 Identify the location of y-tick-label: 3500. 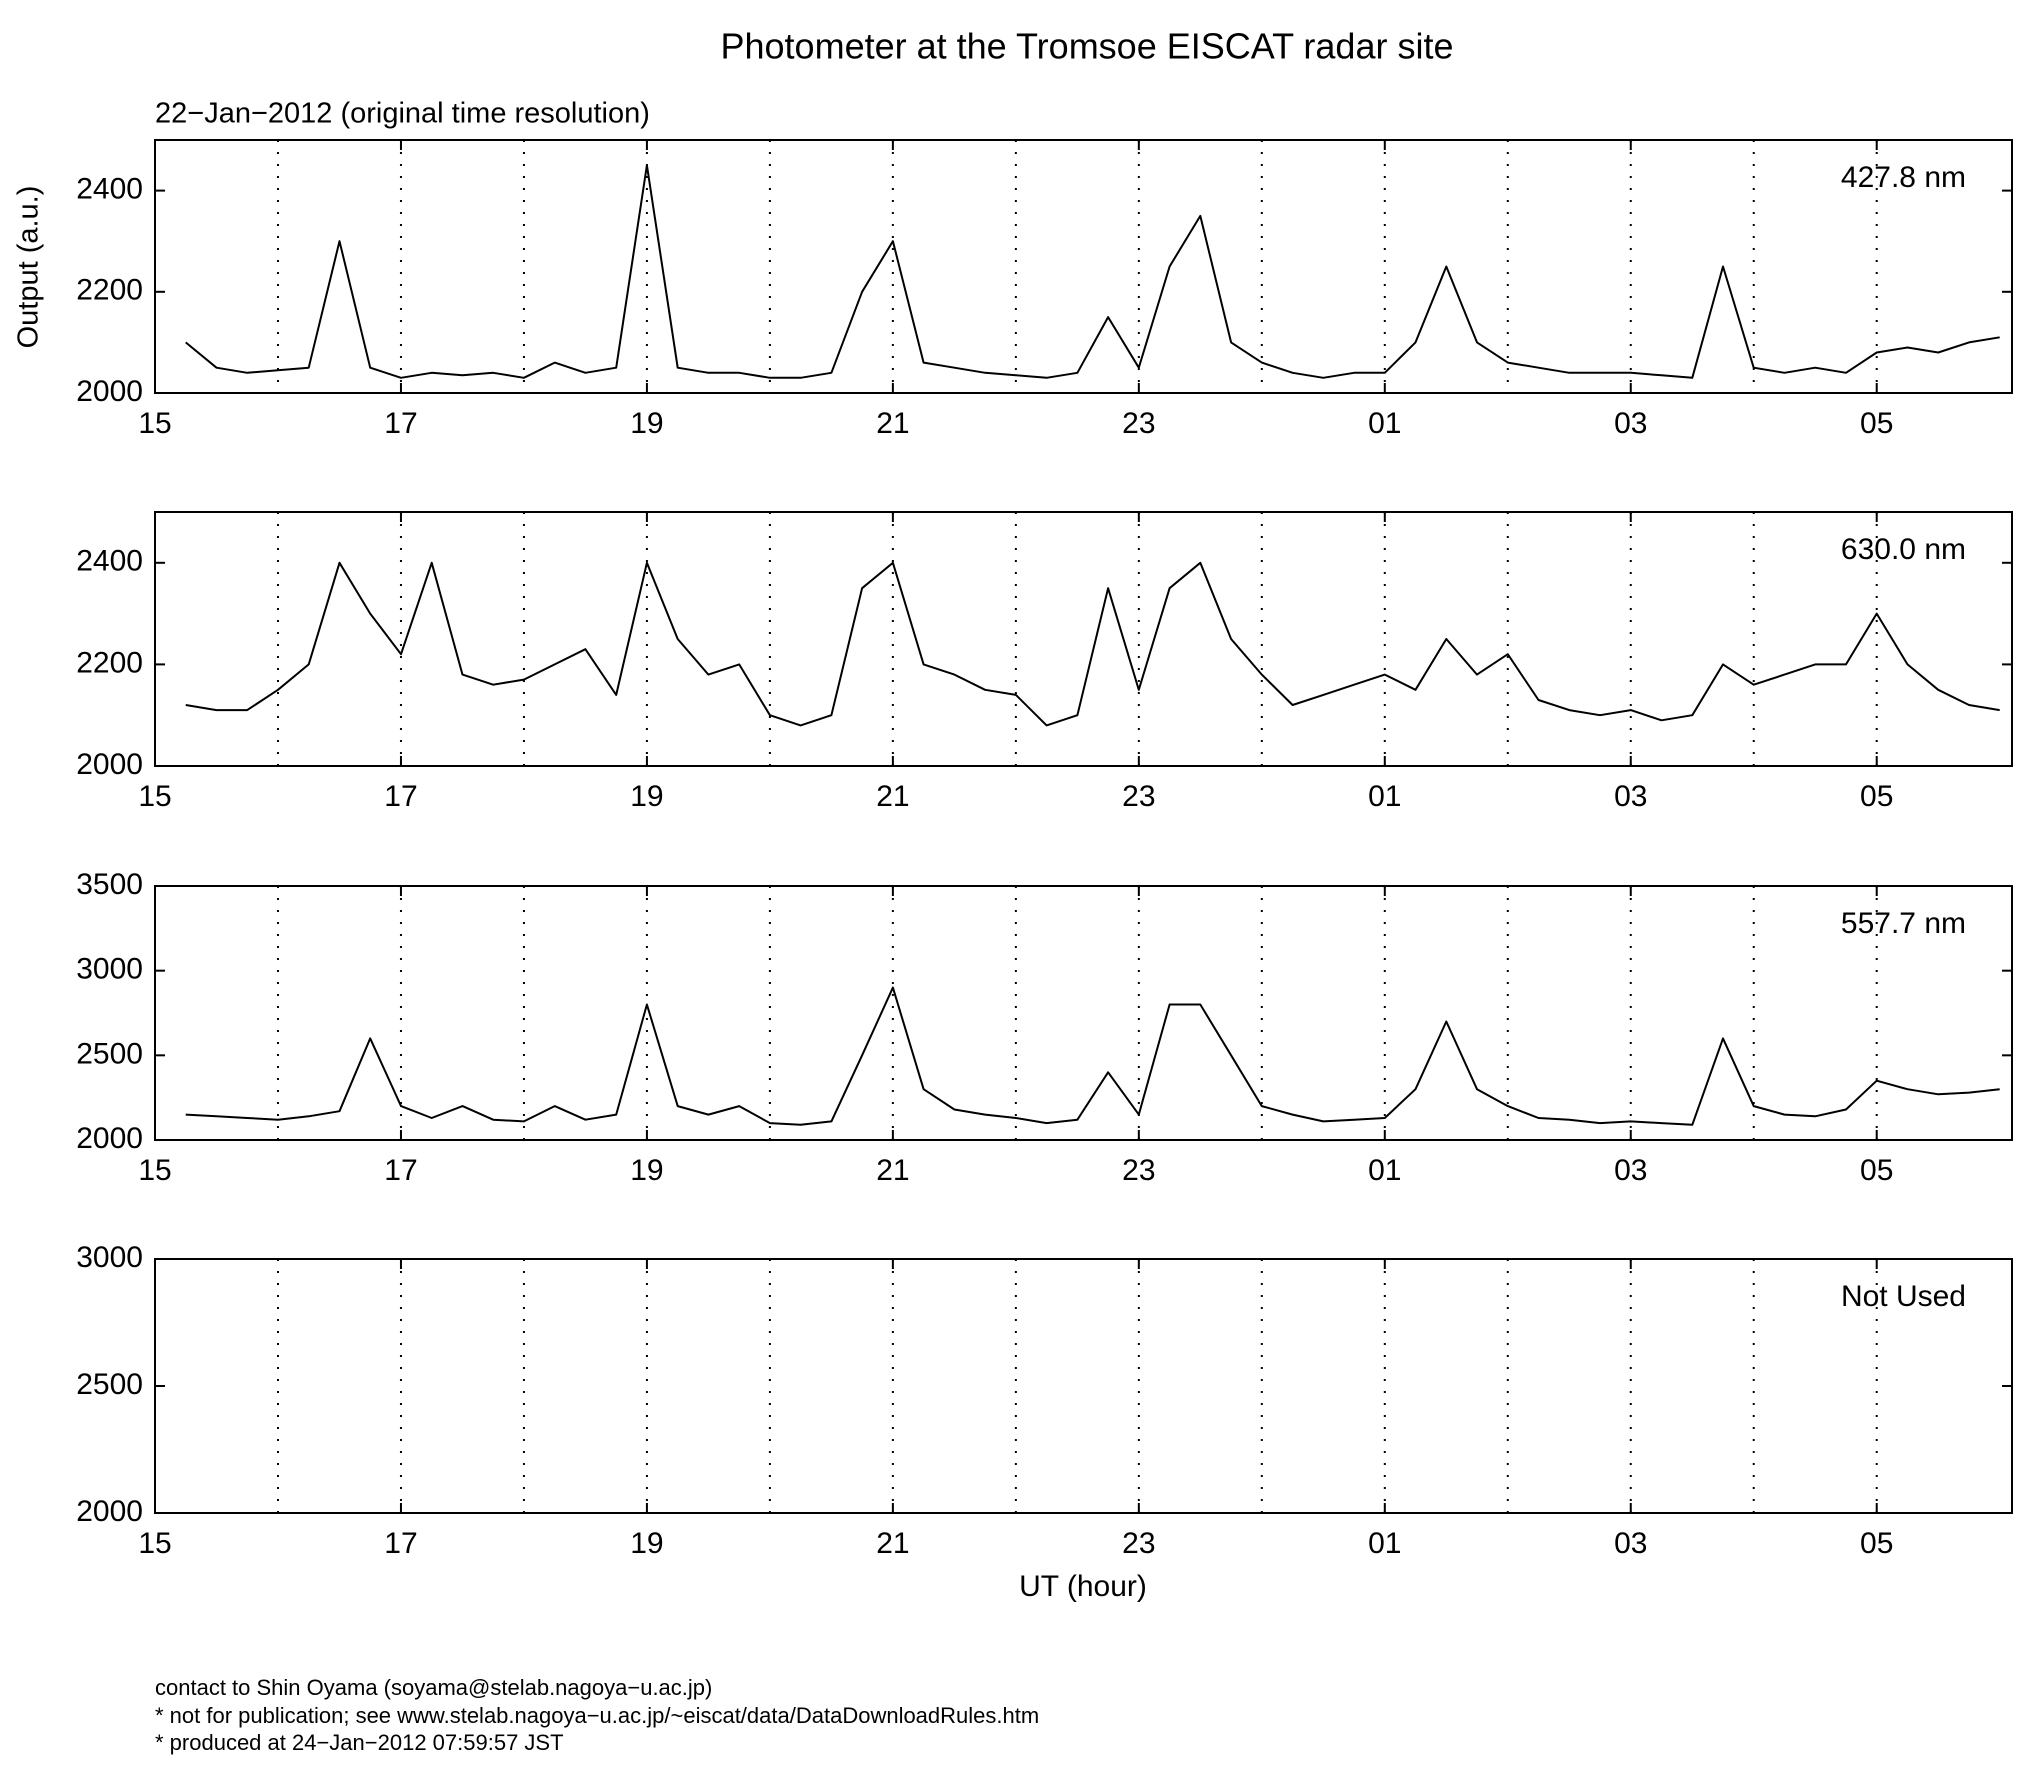
(109, 884).